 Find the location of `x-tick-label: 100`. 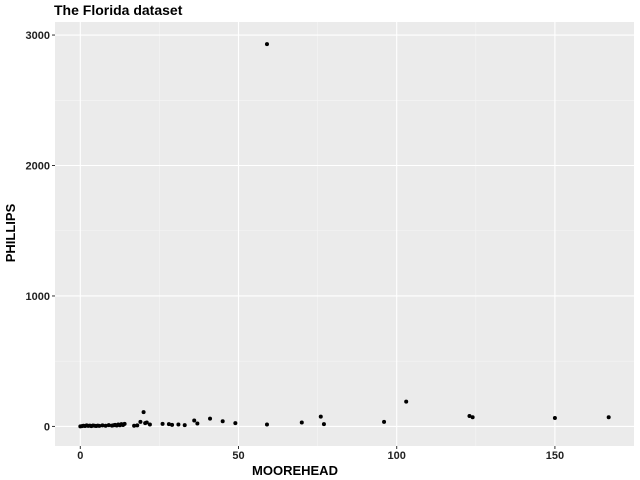

x-tick-label: 100 is located at coordinates (397, 456).